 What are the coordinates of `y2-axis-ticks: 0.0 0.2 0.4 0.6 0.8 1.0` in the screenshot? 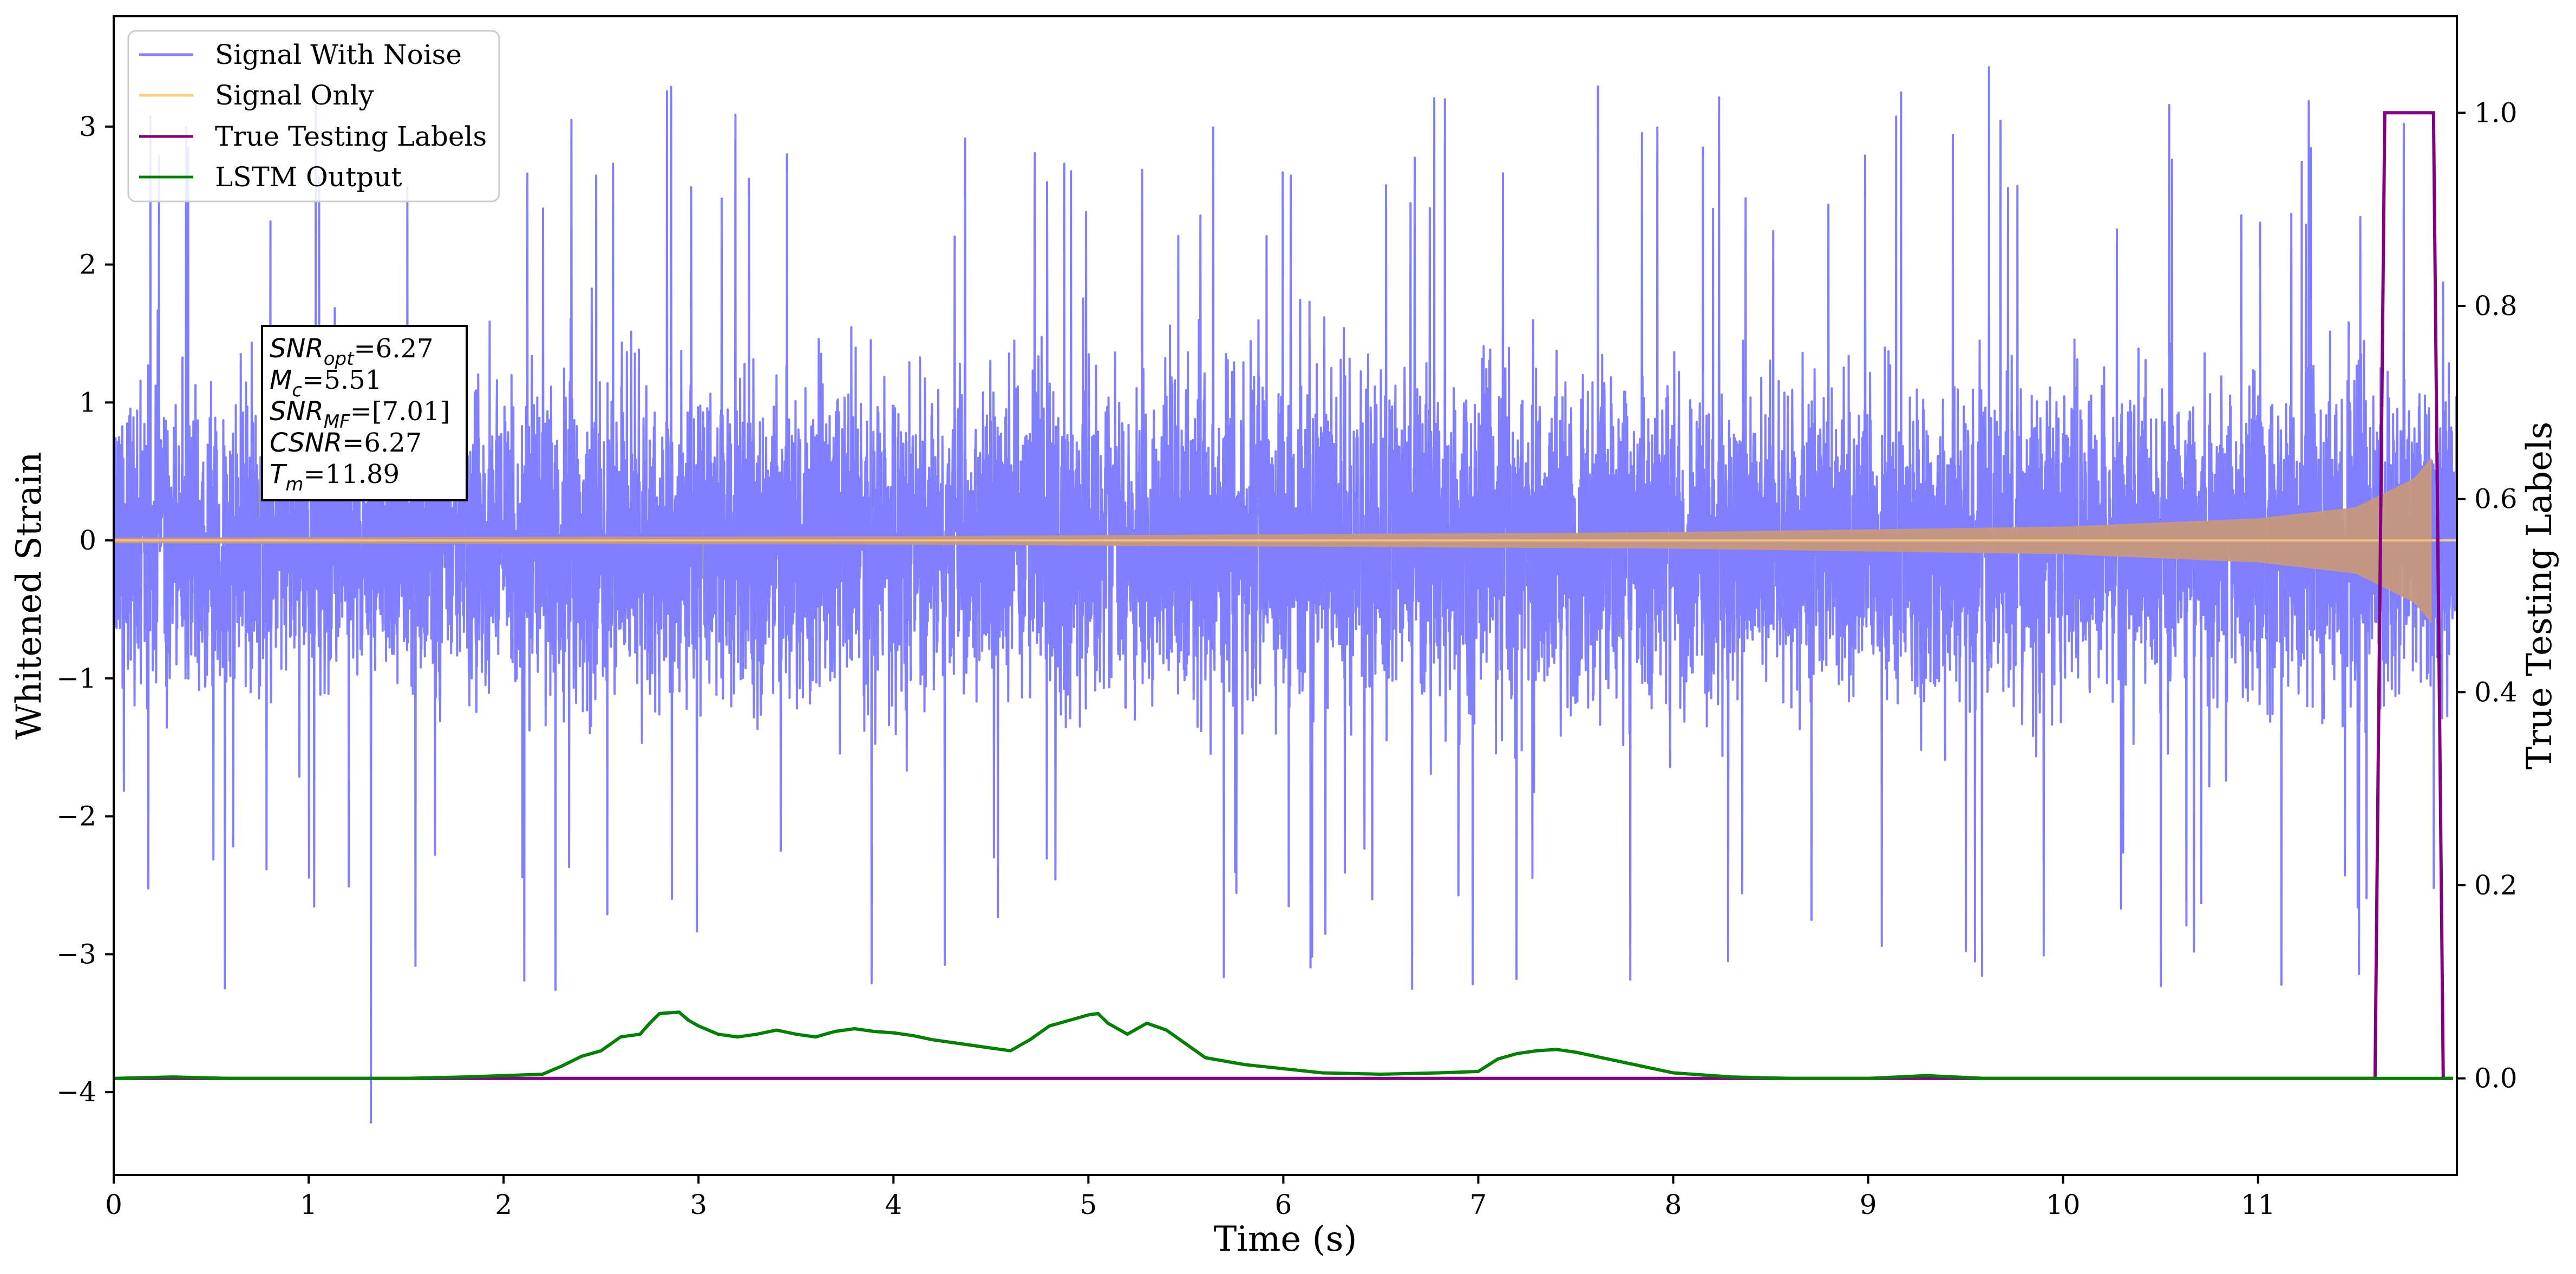 It's located at (2488, 595).